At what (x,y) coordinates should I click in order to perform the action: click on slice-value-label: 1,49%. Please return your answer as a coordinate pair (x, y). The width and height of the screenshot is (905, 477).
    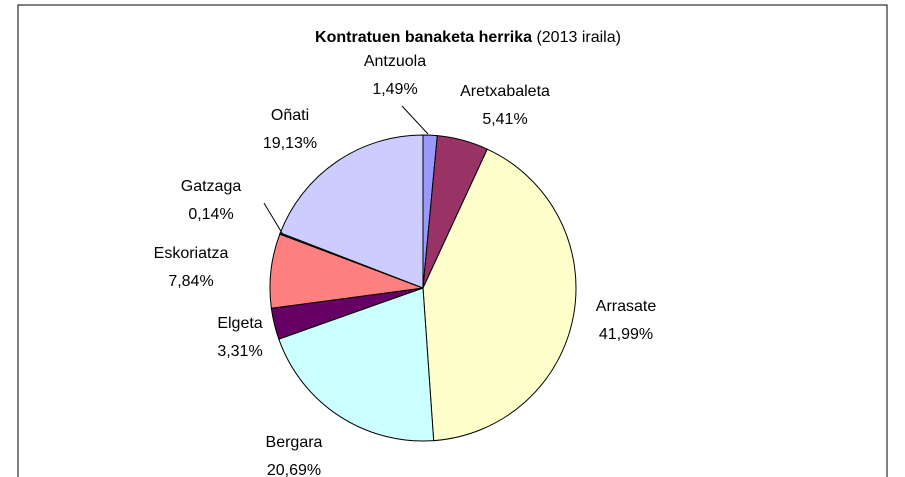
    Looking at the image, I should click on (394, 89).